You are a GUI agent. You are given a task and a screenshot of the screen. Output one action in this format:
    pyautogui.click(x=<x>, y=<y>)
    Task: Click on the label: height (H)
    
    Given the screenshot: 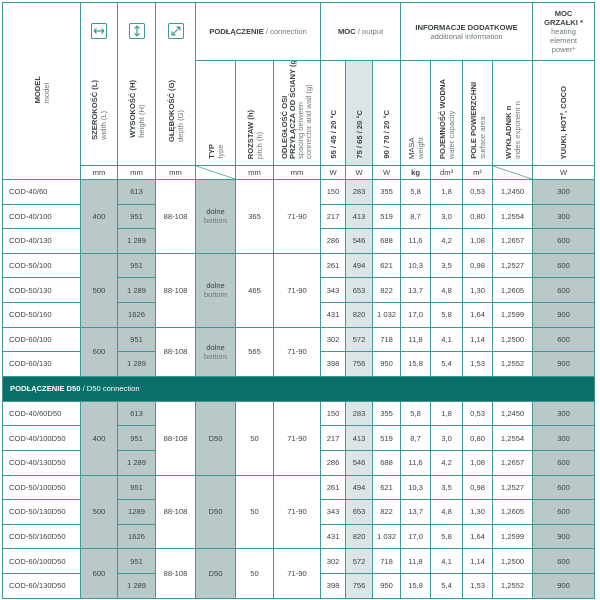 What is the action you would take?
    pyautogui.click(x=141, y=121)
    